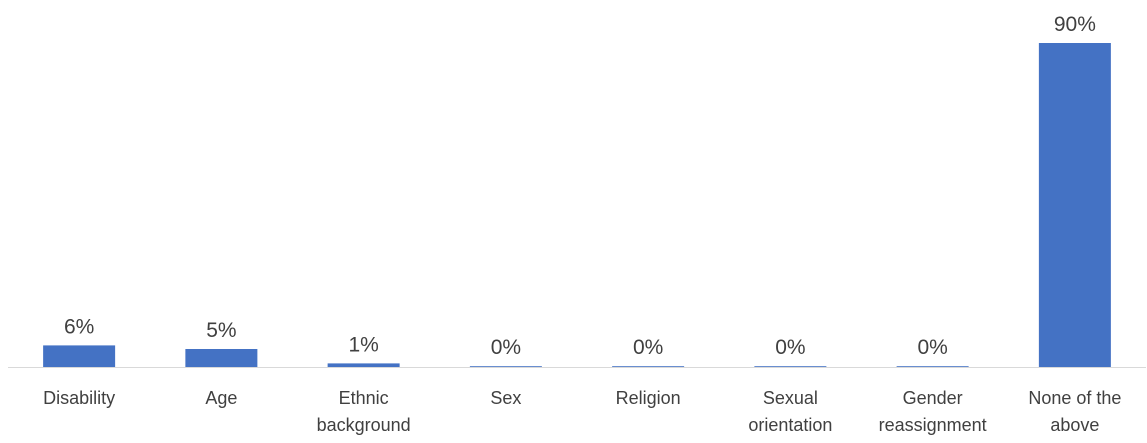 This screenshot has height=443, width=1147. I want to click on category-label: background, so click(364, 425).